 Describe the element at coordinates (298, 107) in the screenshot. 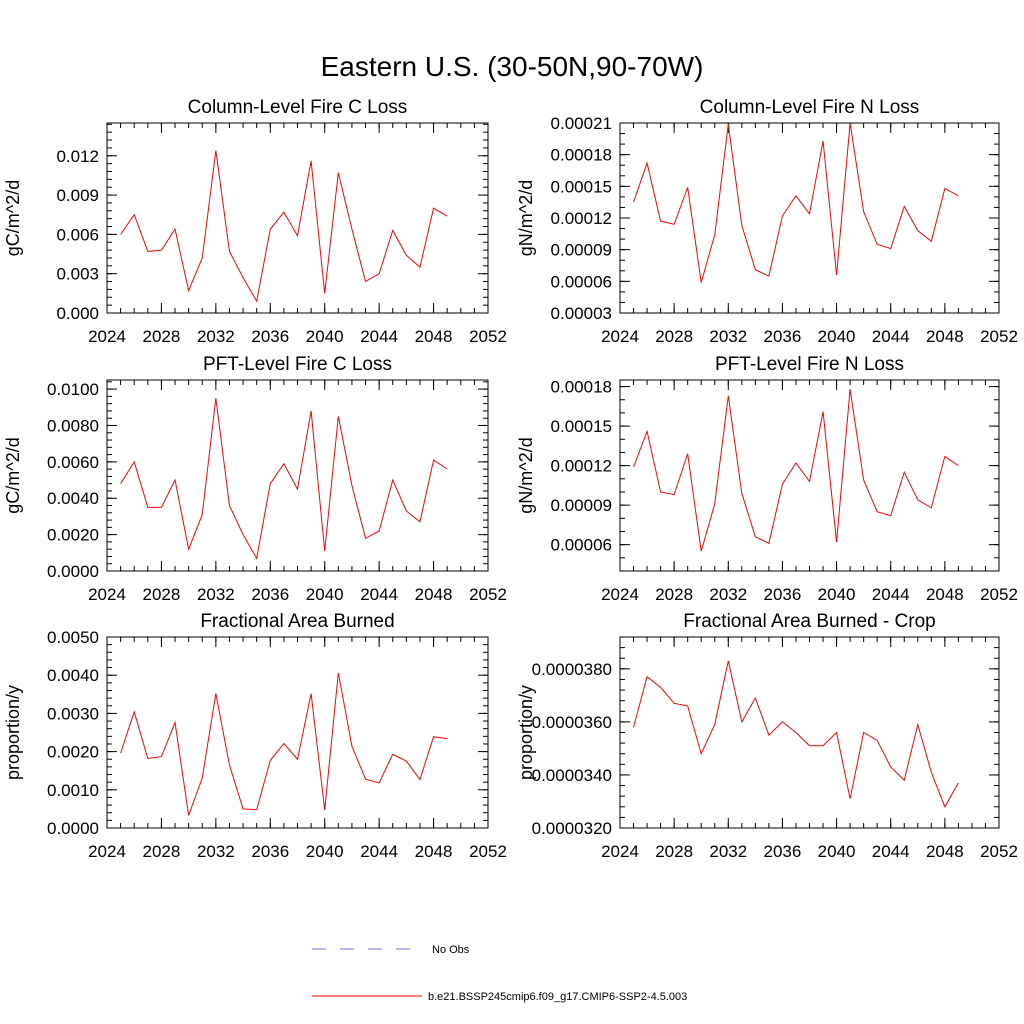

I see `panel-title: Column-Level Fire C Loss` at that location.